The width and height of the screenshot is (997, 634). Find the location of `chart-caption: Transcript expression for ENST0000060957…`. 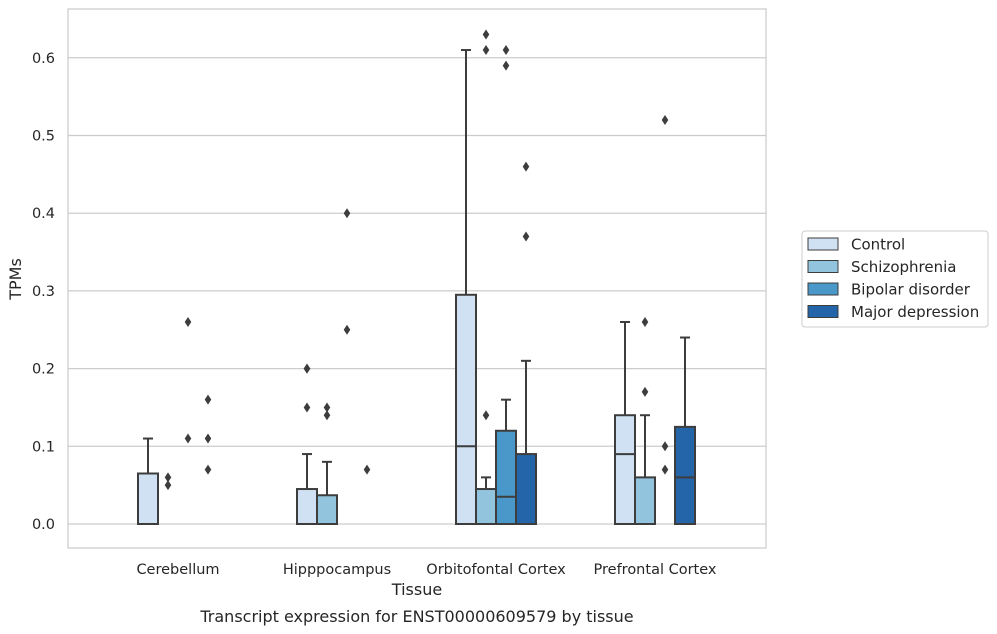

chart-caption: Transcript expression for ENST0000060957… is located at coordinates (416, 616).